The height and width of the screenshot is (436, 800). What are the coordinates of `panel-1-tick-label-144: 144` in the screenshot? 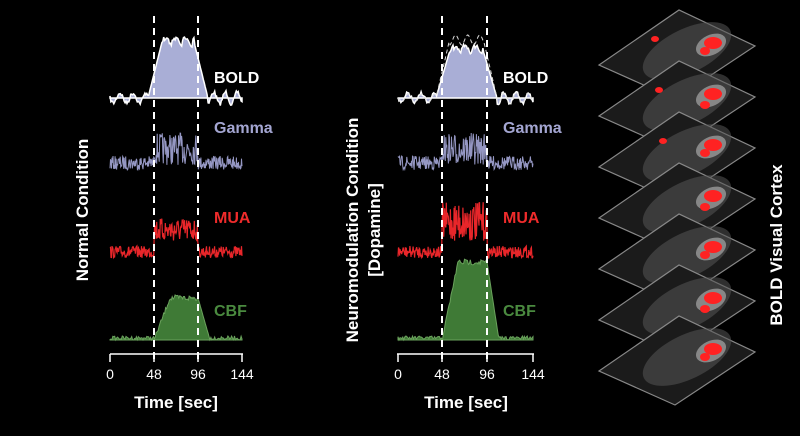 It's located at (242, 374).